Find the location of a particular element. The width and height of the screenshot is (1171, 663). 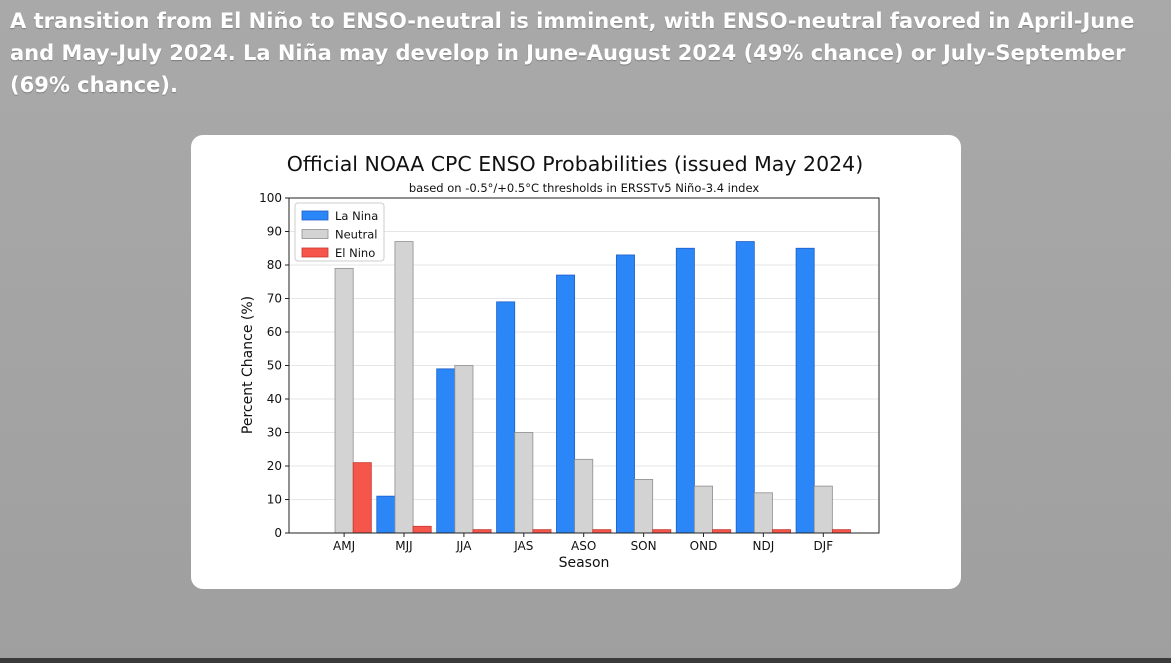

x-tick-label: MJJ is located at coordinates (403, 546).